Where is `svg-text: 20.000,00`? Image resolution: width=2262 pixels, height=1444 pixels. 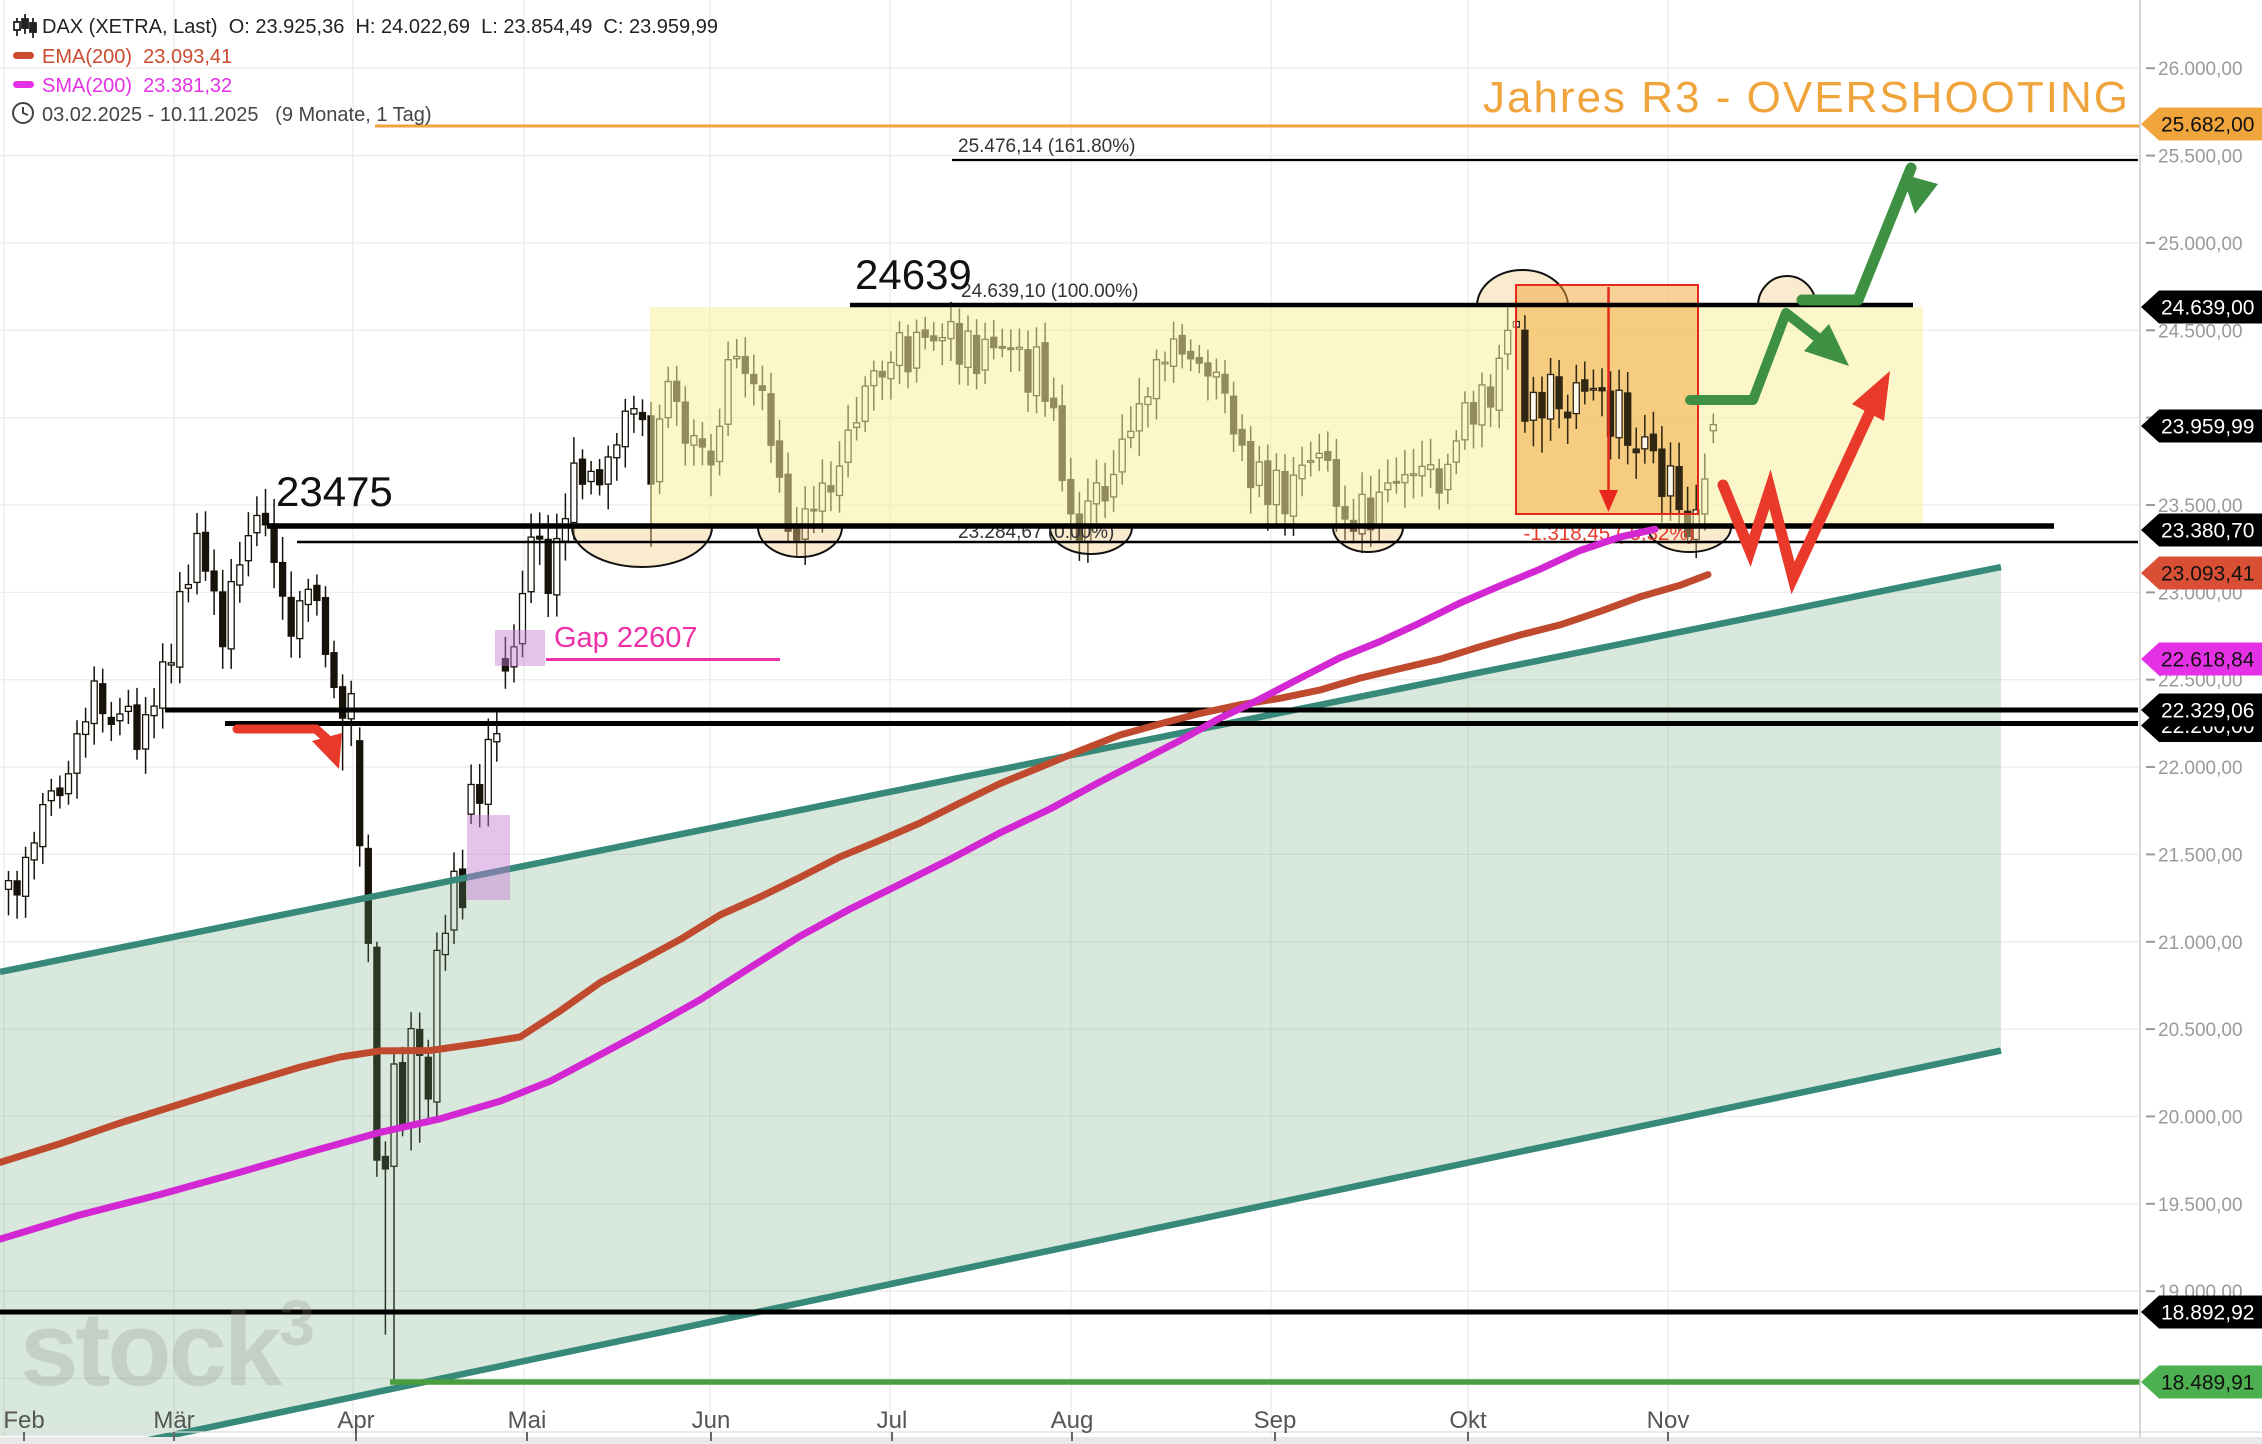
svg-text: 20.000,00 is located at coordinates (2200, 1117).